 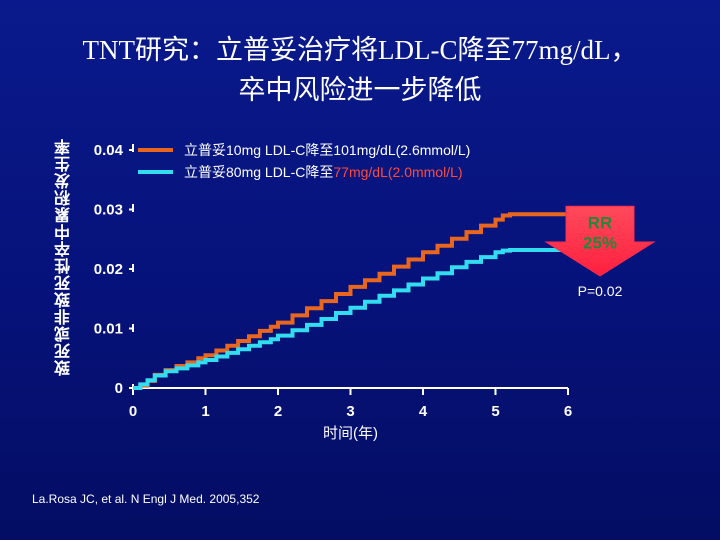 What do you see at coordinates (108, 210) in the screenshot?
I see `y-tick-label: 0.03` at bounding box center [108, 210].